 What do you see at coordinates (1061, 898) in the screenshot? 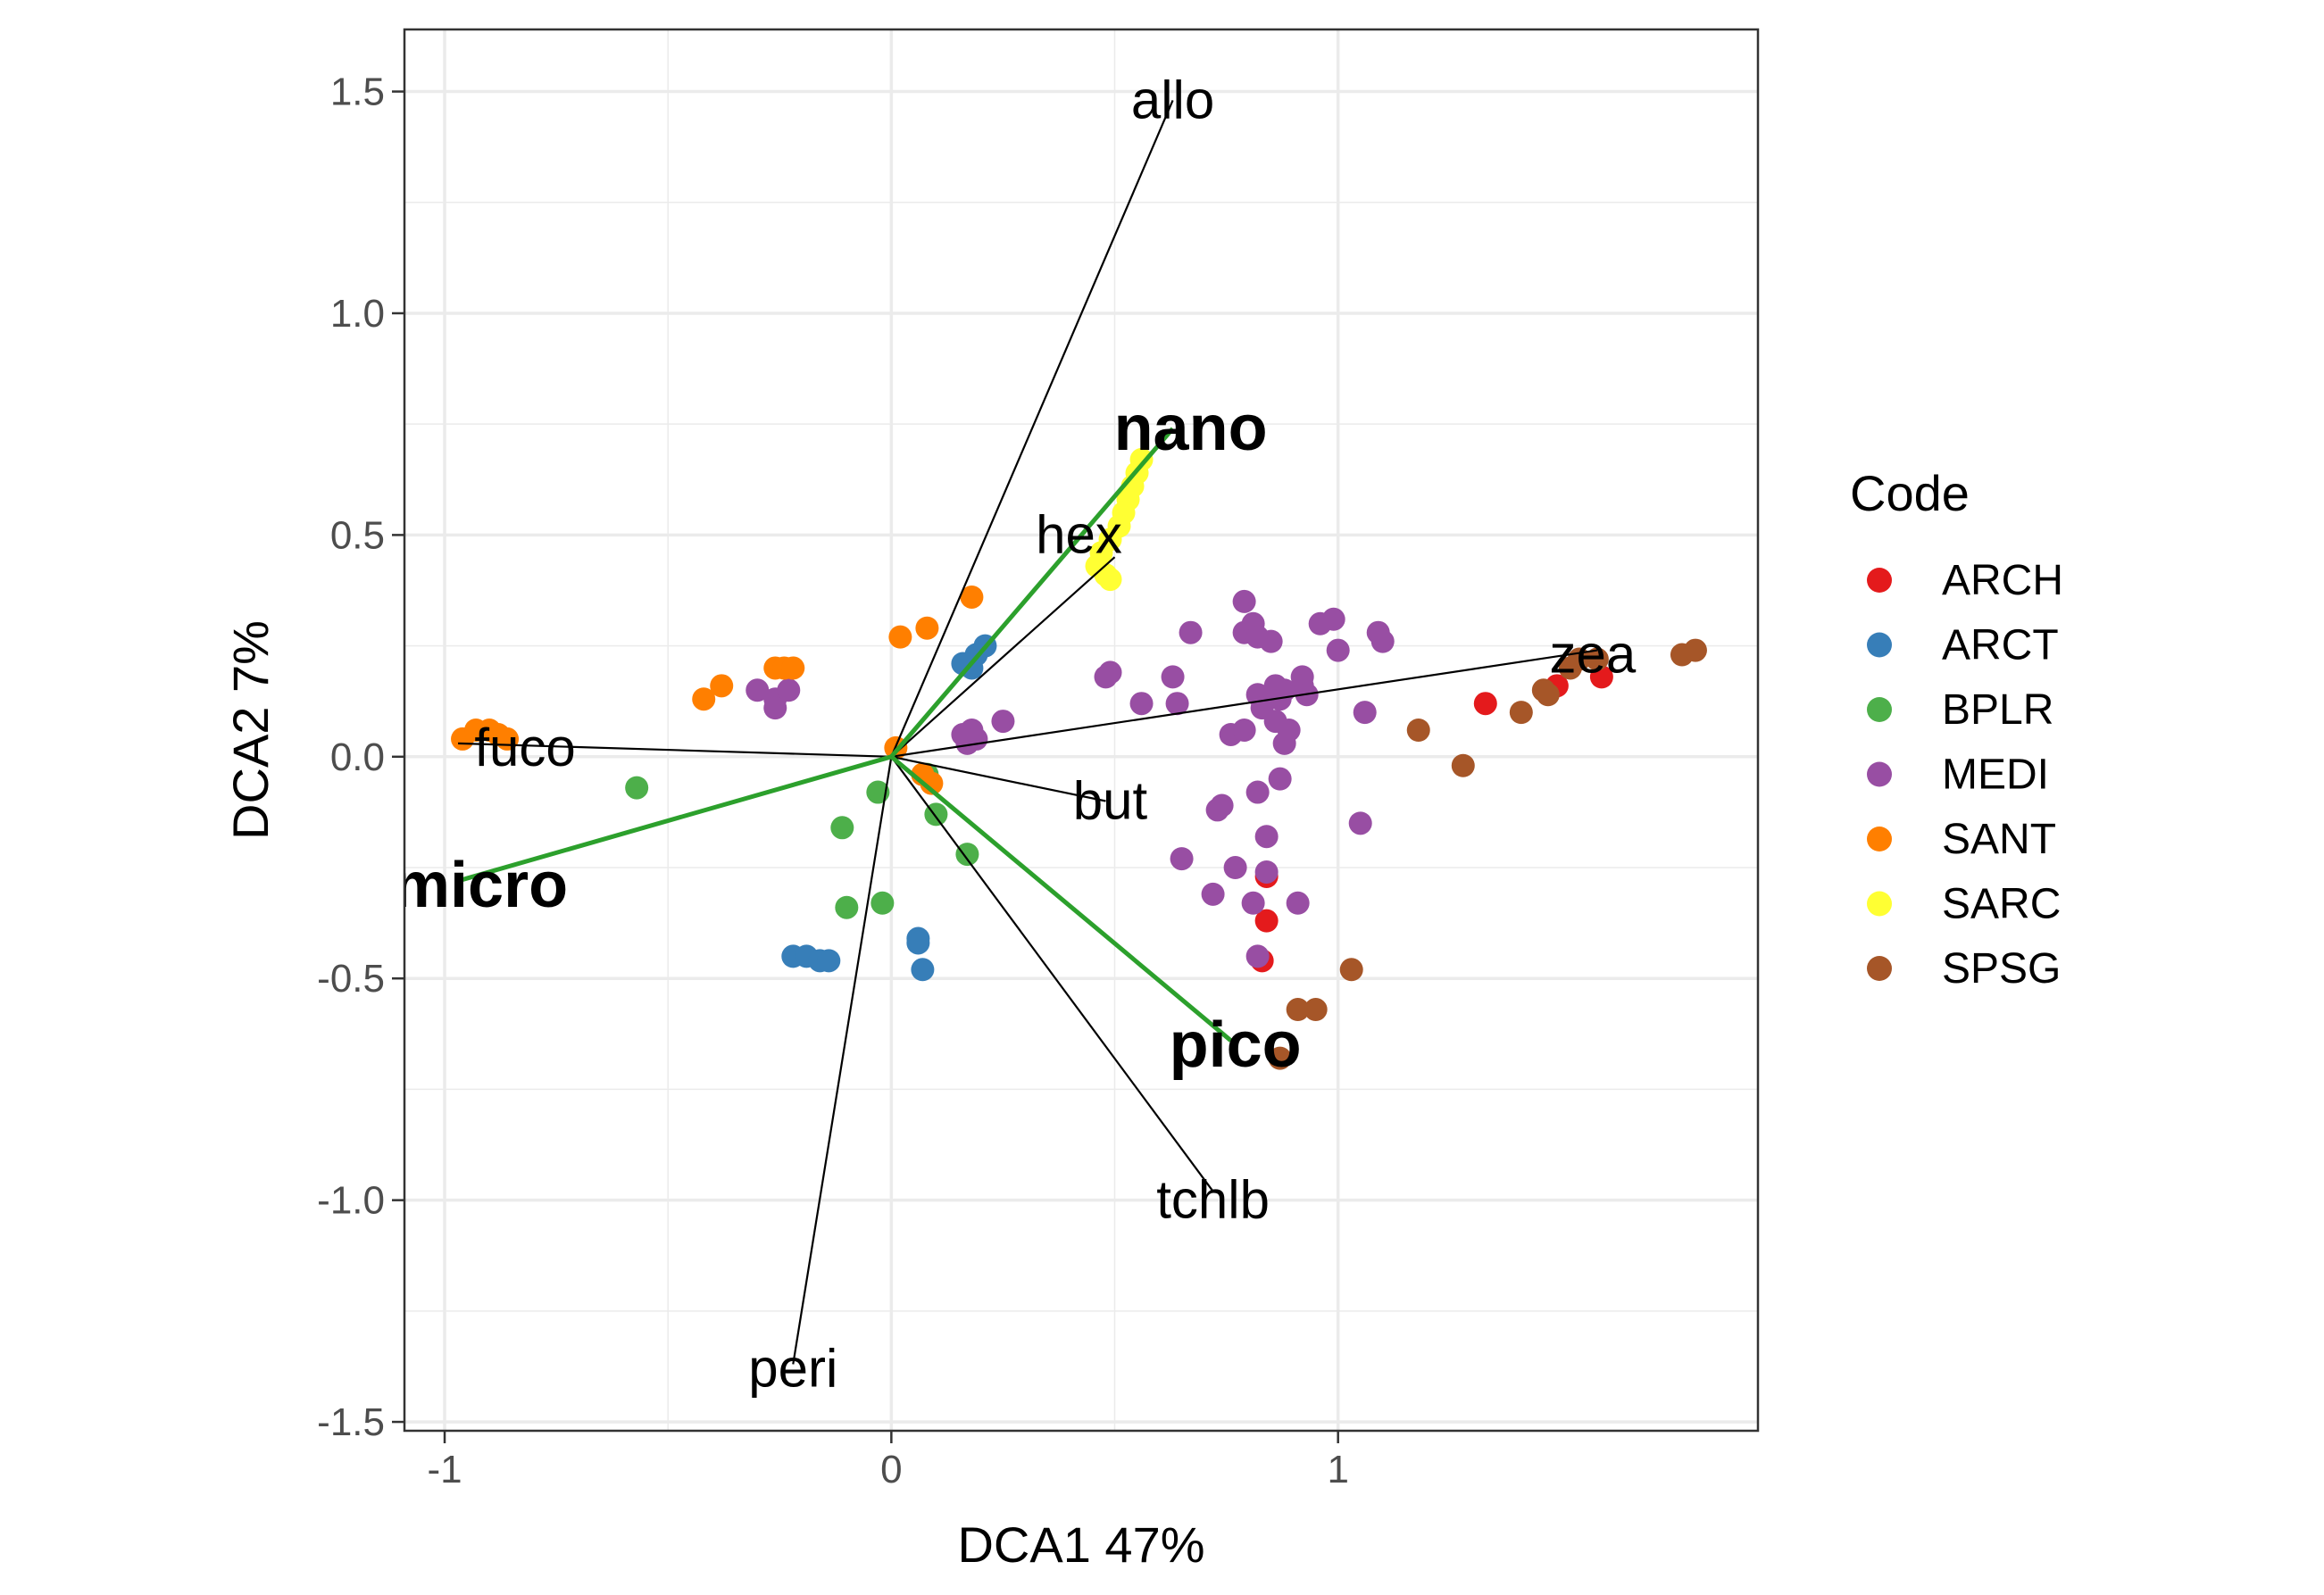
I see `size-class-vector-pico` at bounding box center [1061, 898].